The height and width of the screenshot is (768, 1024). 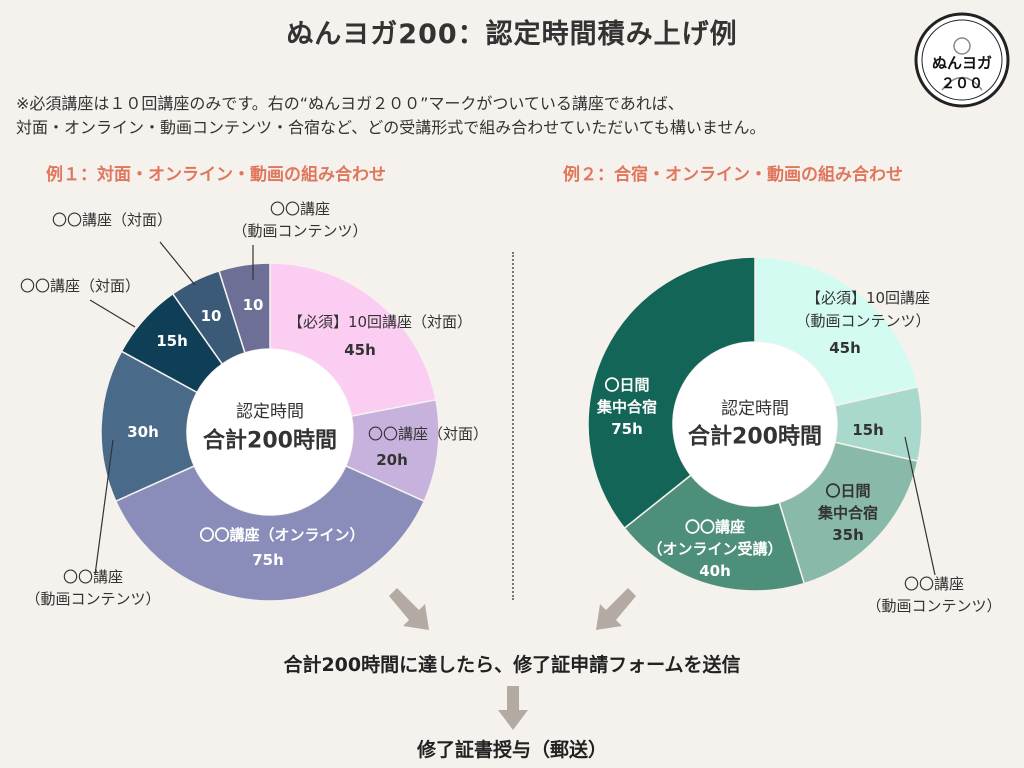 What do you see at coordinates (428, 434) in the screenshot?
I see `ex1-label-taimen-20: 〇〇講座（対面）` at bounding box center [428, 434].